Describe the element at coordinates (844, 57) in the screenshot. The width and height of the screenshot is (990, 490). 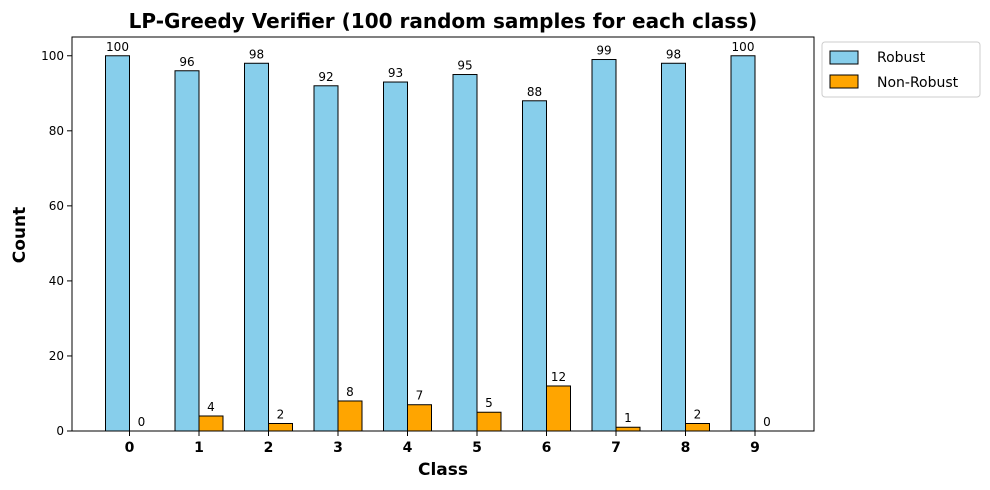
I see `legend-swatch-robust` at that location.